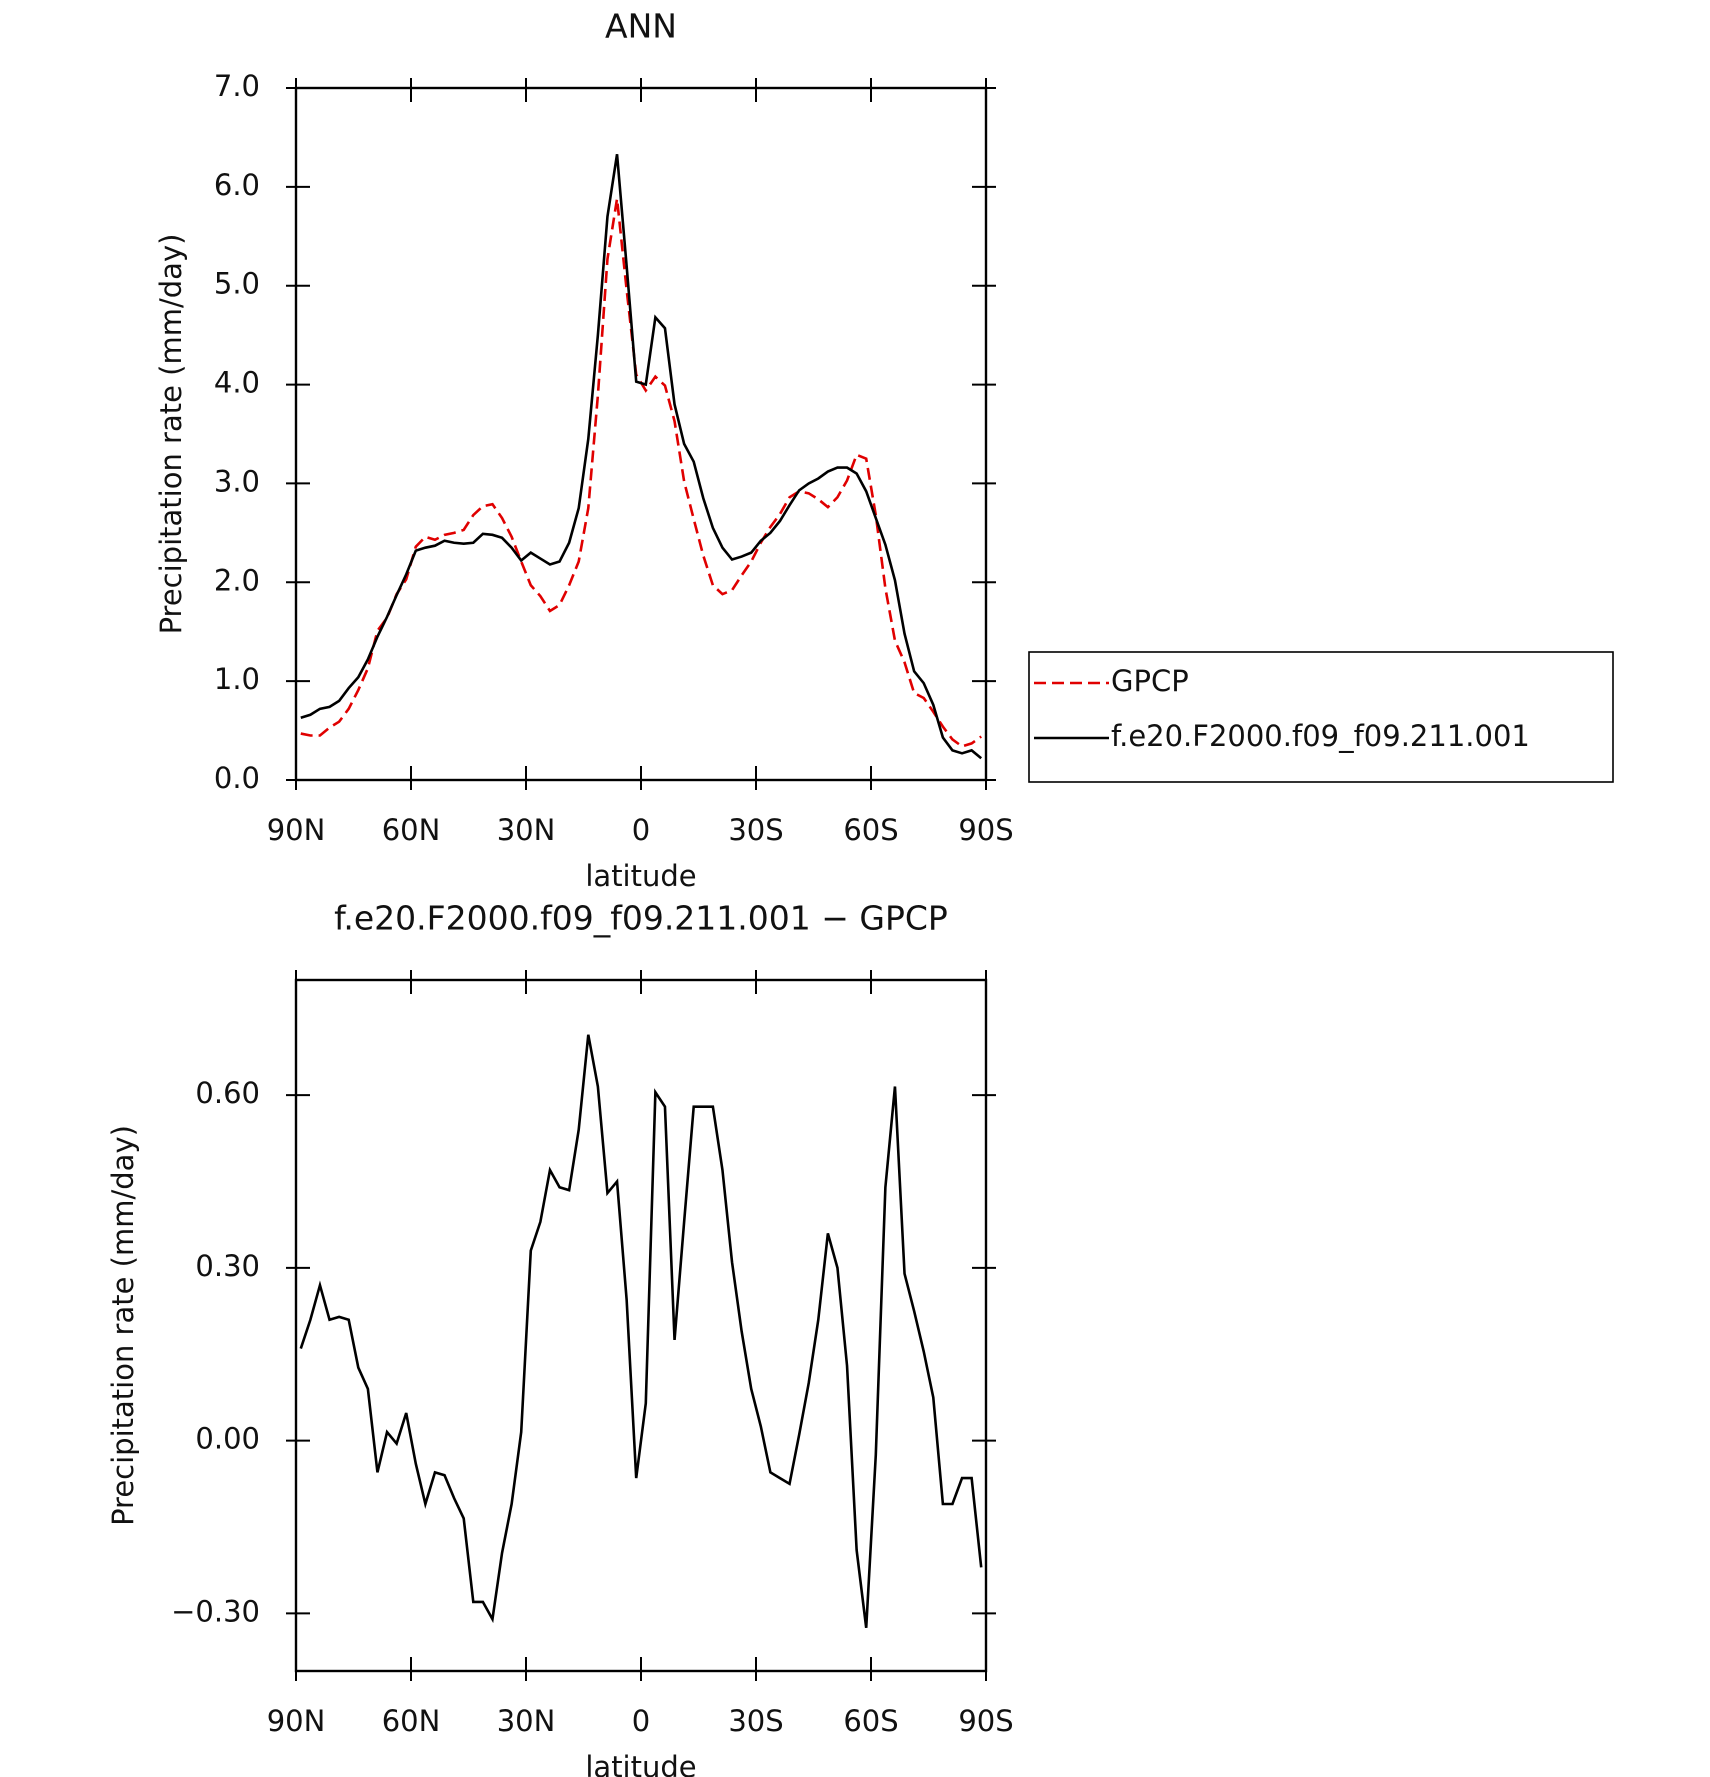 The image size is (1710, 1777). Describe the element at coordinates (1320, 736) in the screenshot. I see `legend-label: f.e20.F2000.f09_f09.211.001` at that location.